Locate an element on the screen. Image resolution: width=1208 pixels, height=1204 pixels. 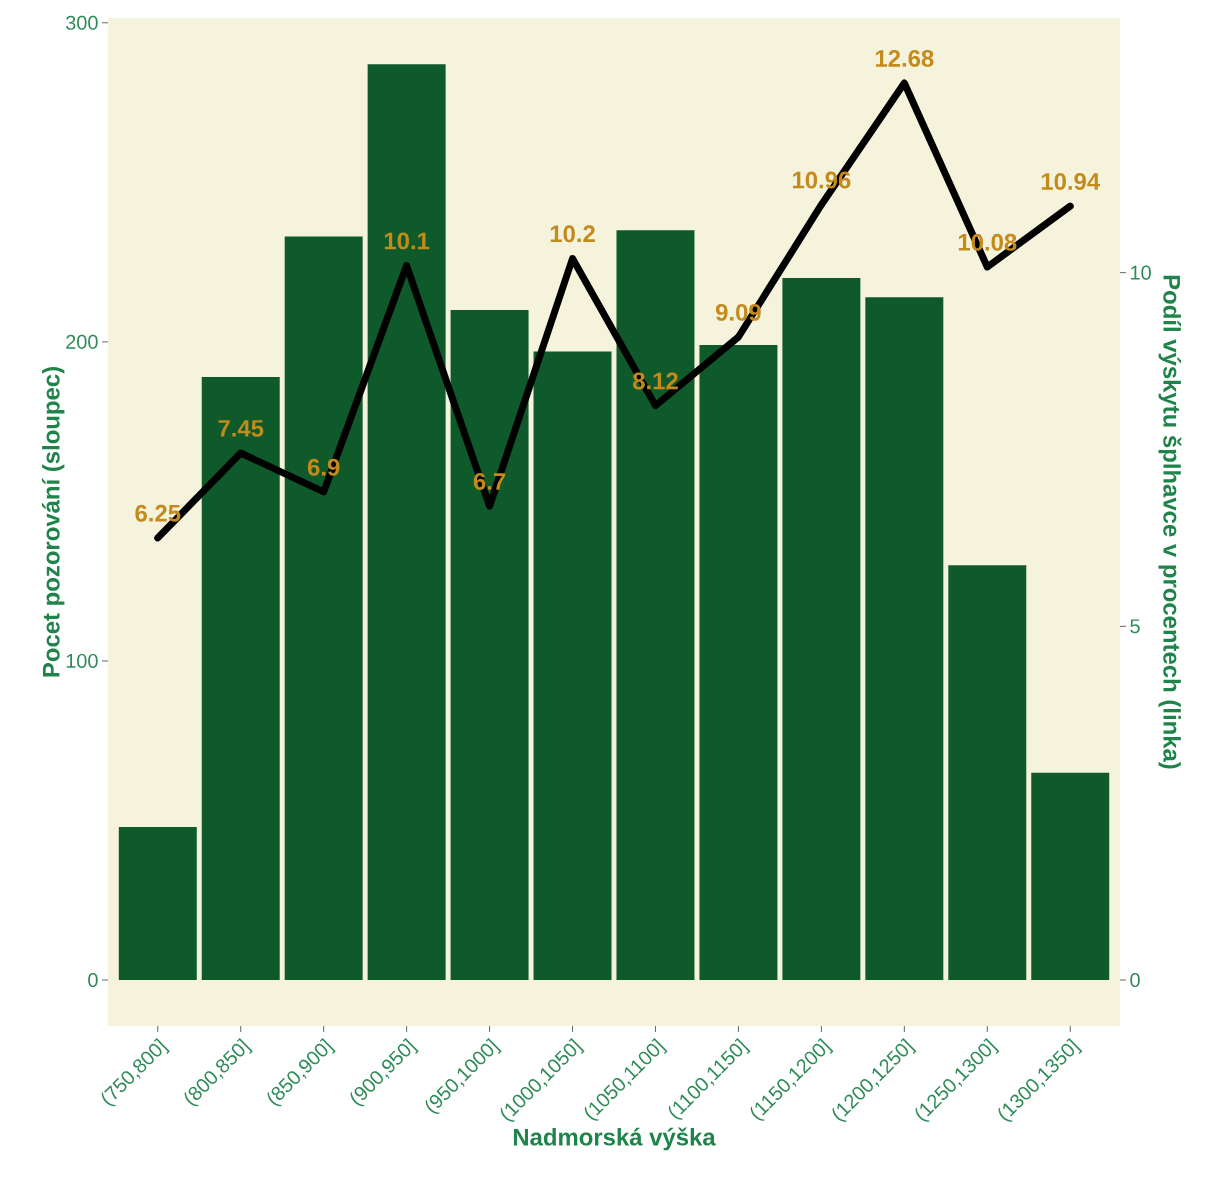
y-tick-label: 100 is located at coordinates (82, 661).